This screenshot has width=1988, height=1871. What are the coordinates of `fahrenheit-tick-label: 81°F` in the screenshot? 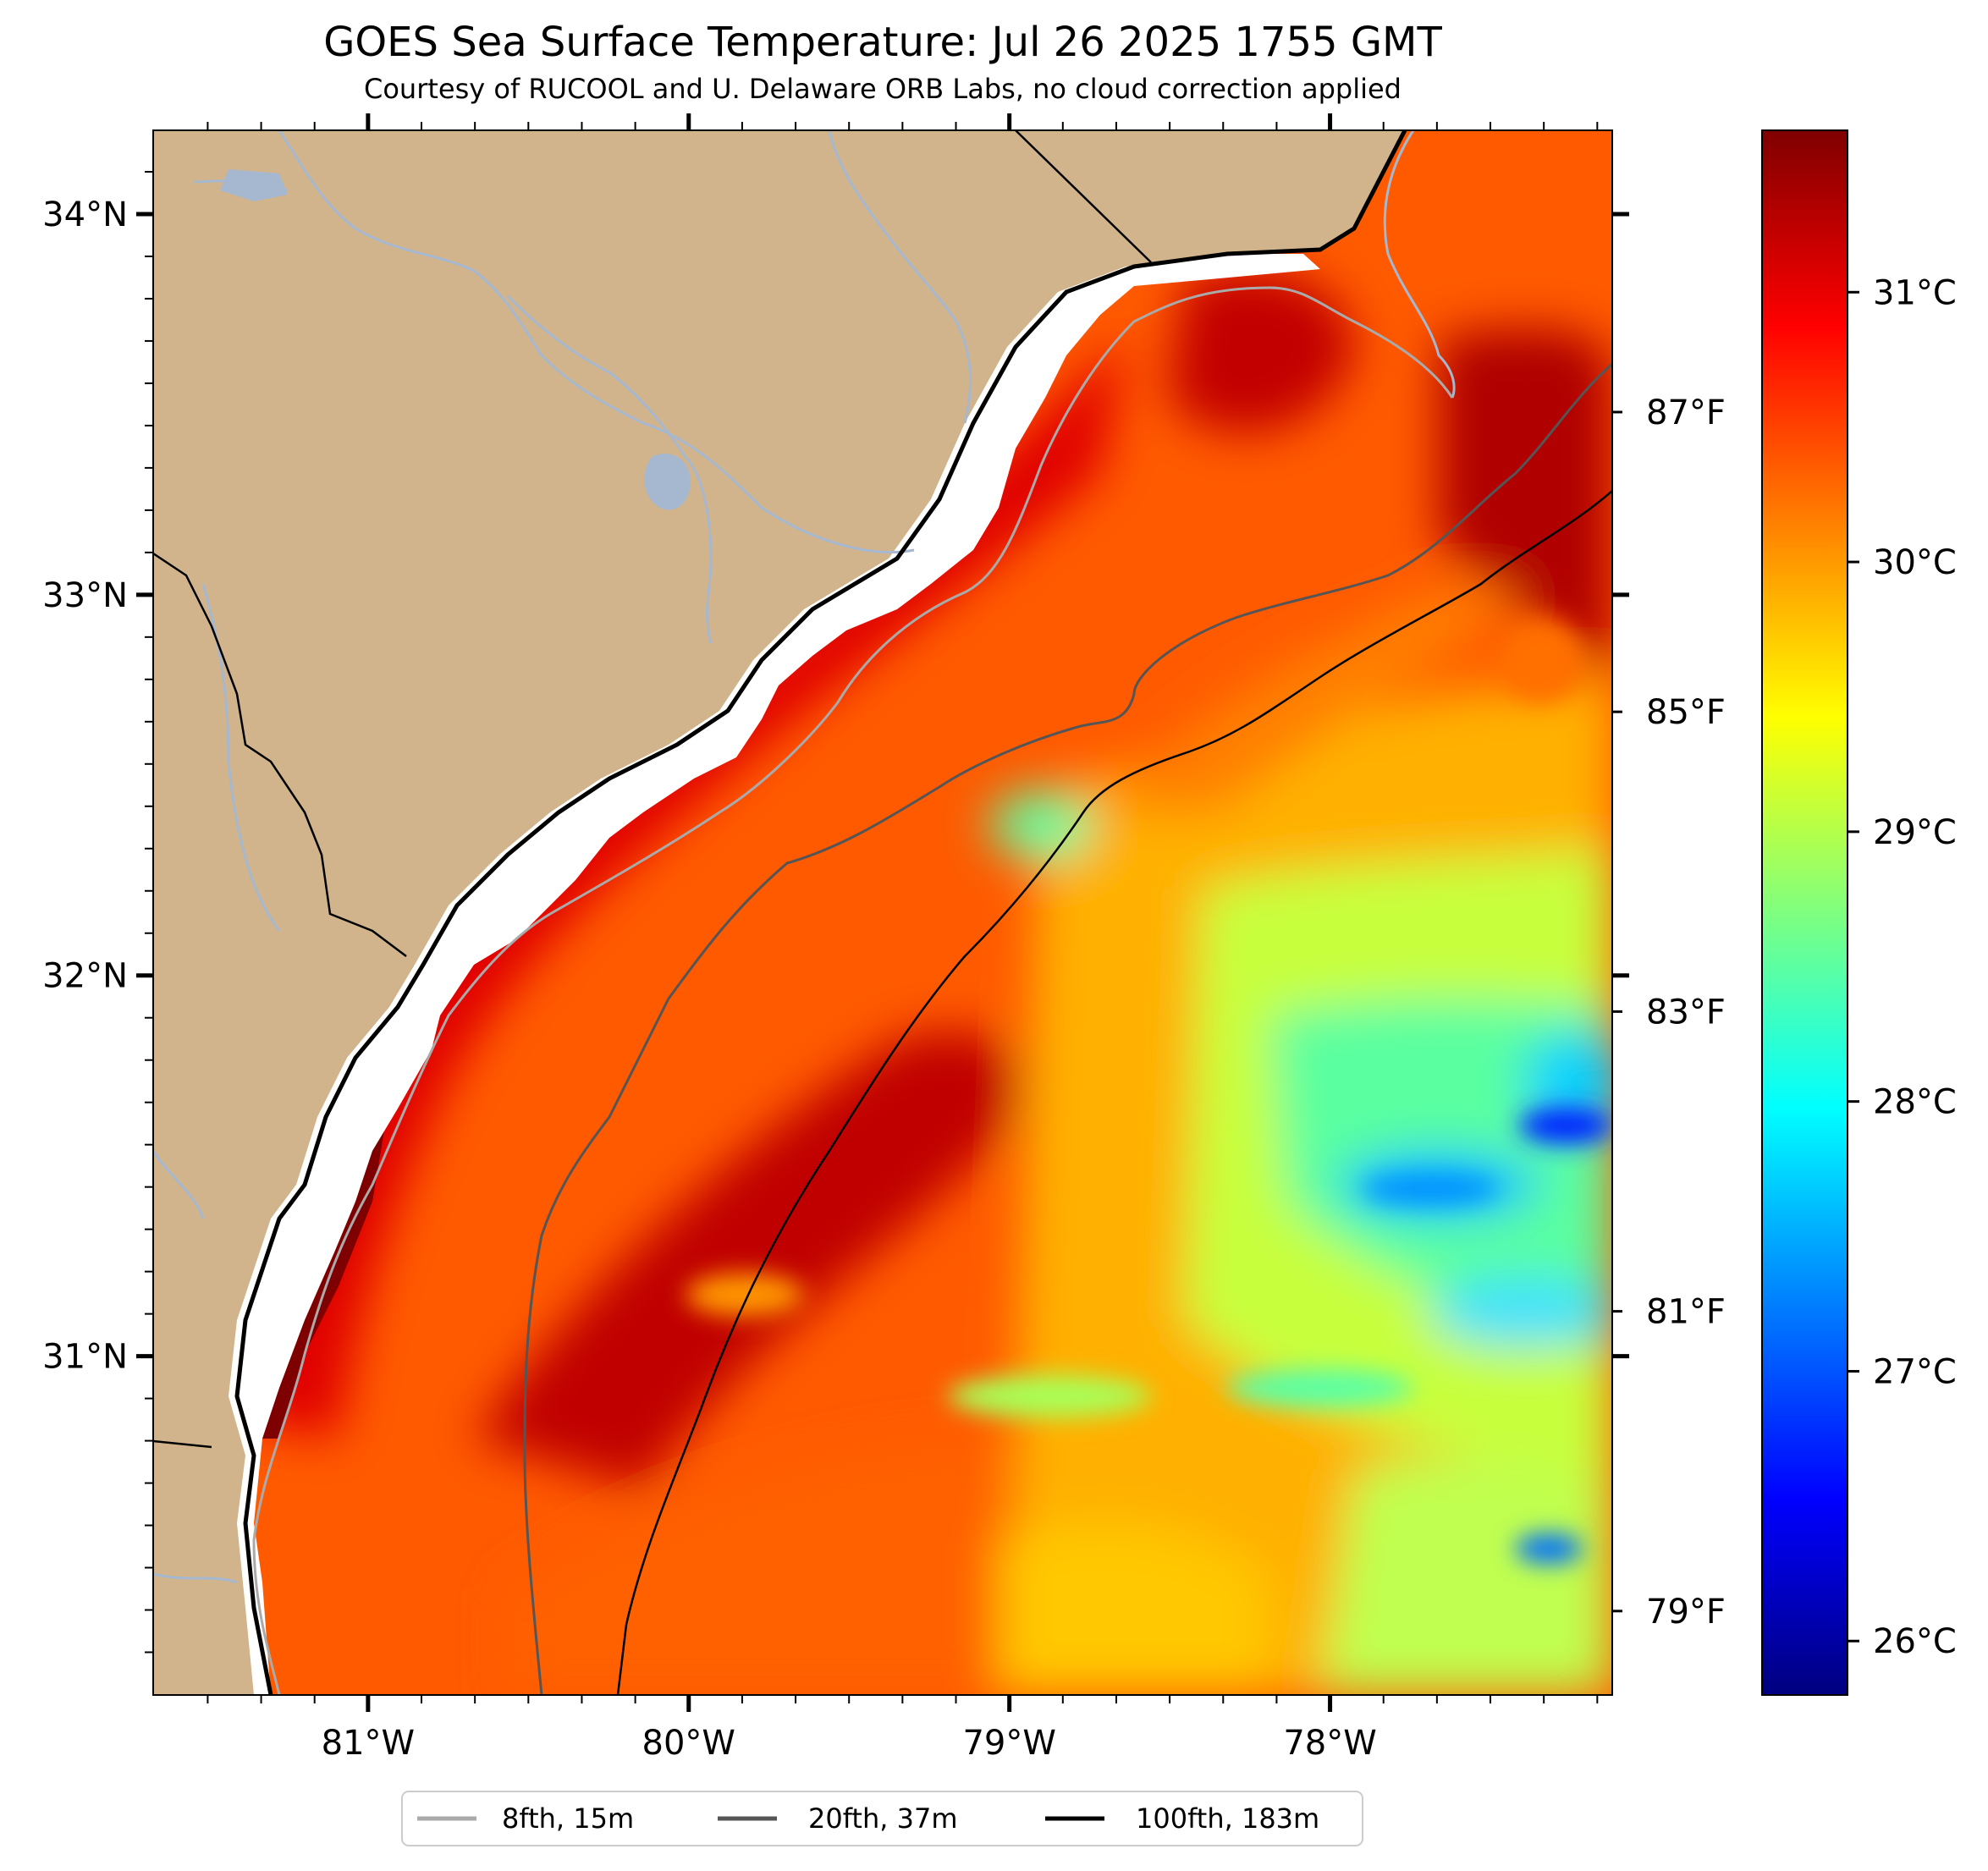 It's located at (1686, 1313).